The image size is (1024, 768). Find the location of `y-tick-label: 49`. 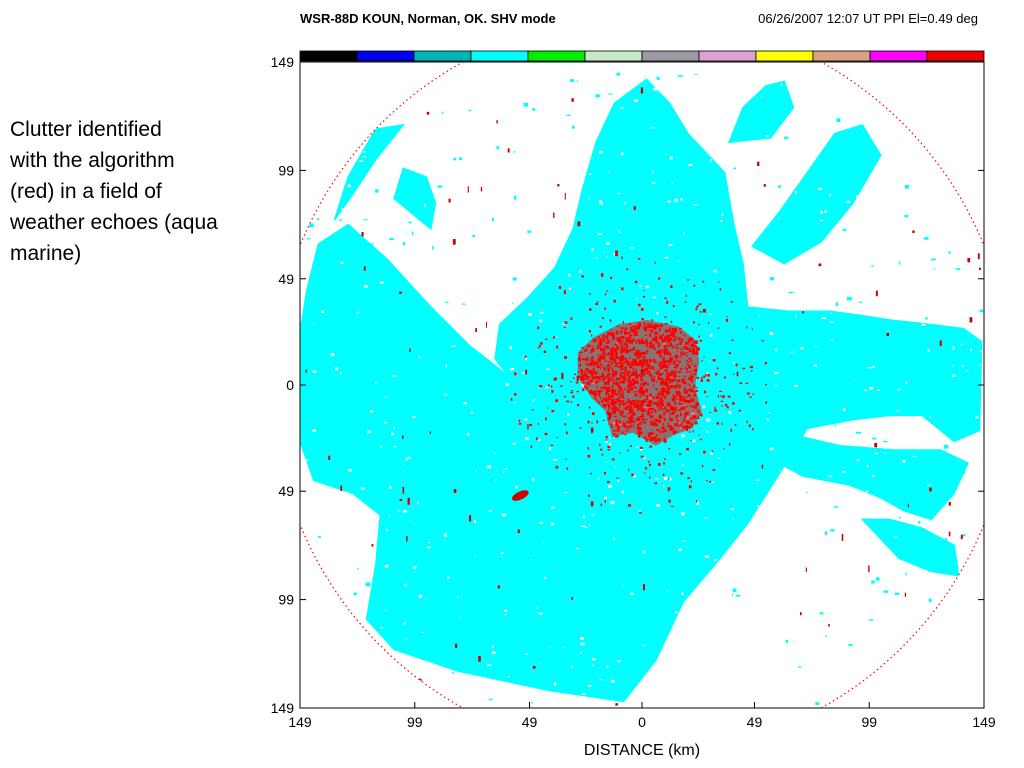

y-tick-label: 49 is located at coordinates (286, 491).